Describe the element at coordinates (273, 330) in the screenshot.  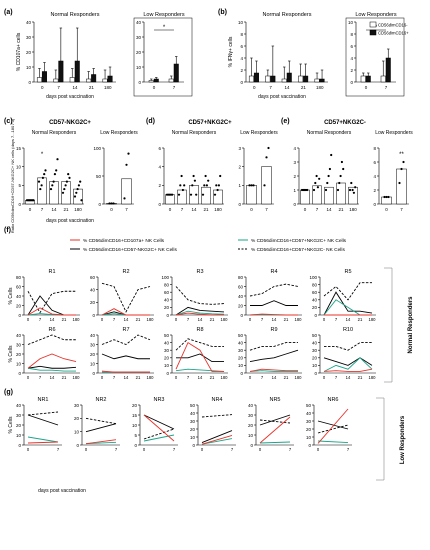
I see `subject-title: R9` at that location.